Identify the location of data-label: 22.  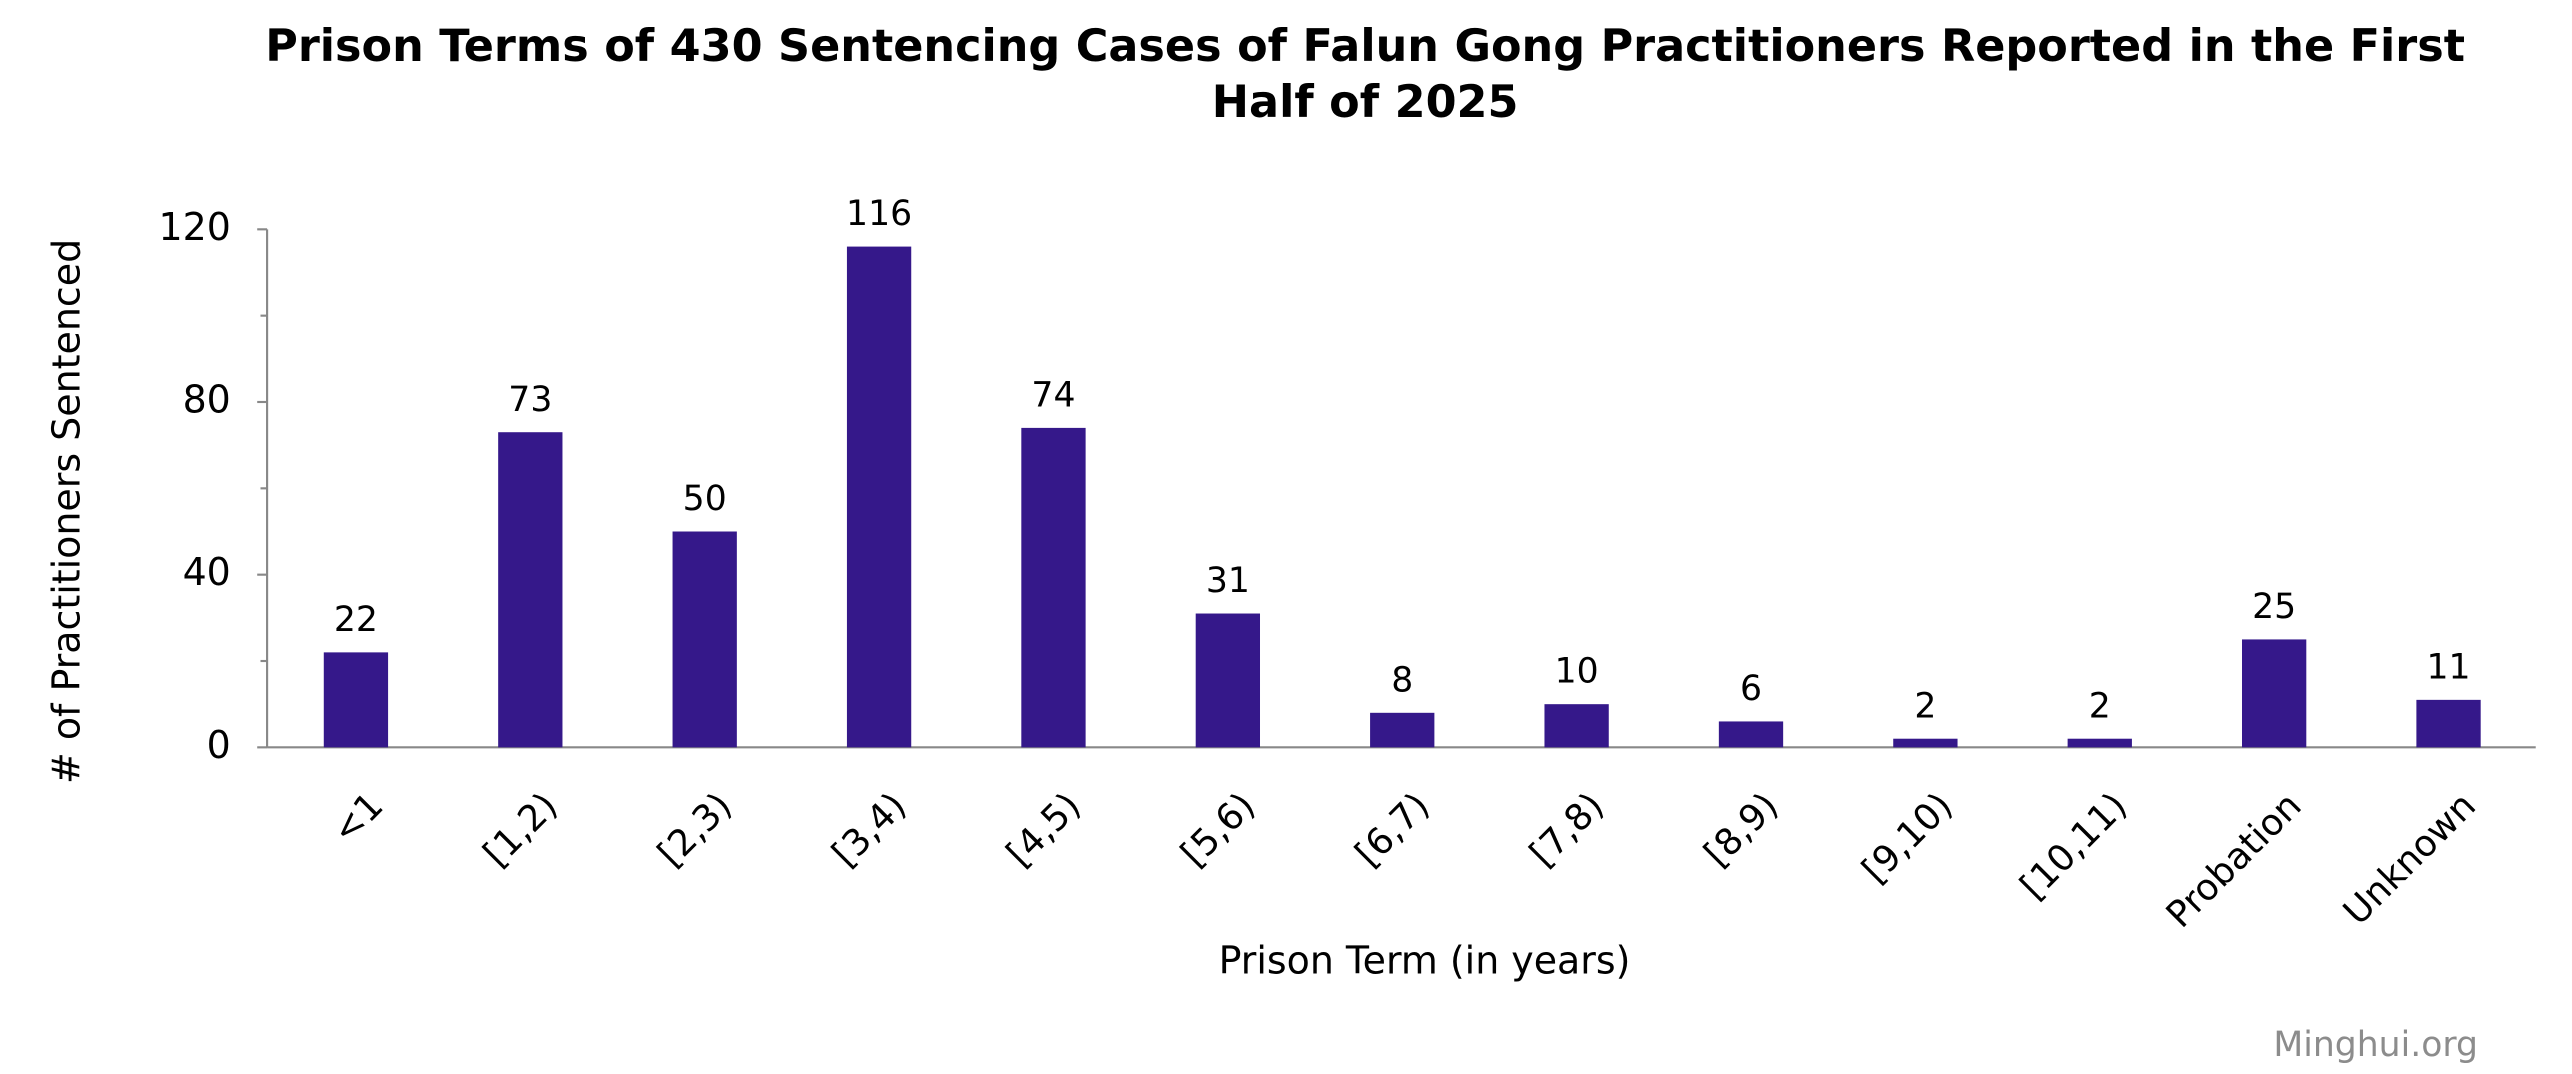
(356, 620).